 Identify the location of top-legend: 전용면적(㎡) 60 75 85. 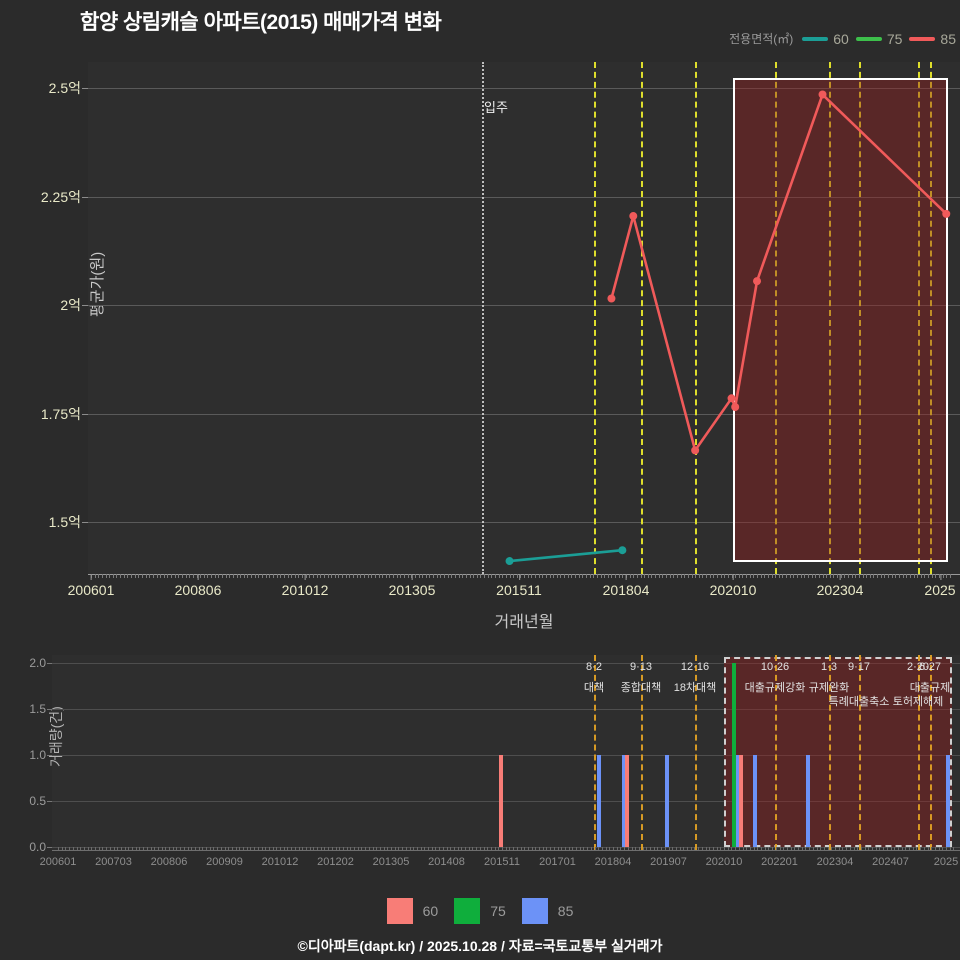
(842, 38).